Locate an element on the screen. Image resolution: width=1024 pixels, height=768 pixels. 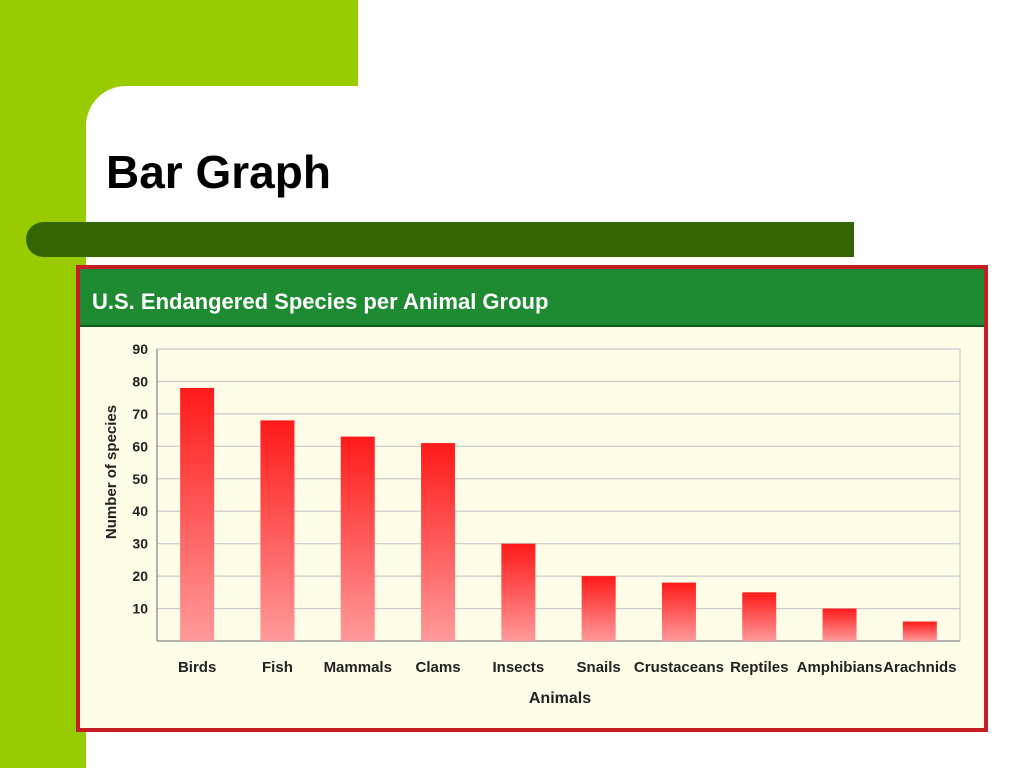
x-axis-label: Animals is located at coordinates (560, 698).